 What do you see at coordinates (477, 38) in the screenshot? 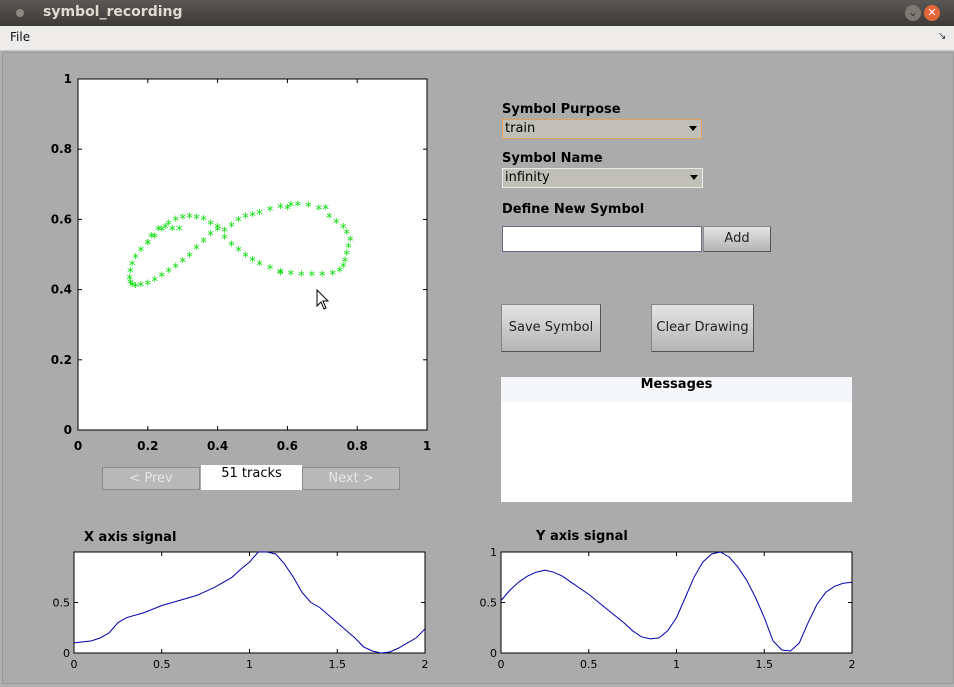
I see `menu-bar: File ↘` at bounding box center [477, 38].